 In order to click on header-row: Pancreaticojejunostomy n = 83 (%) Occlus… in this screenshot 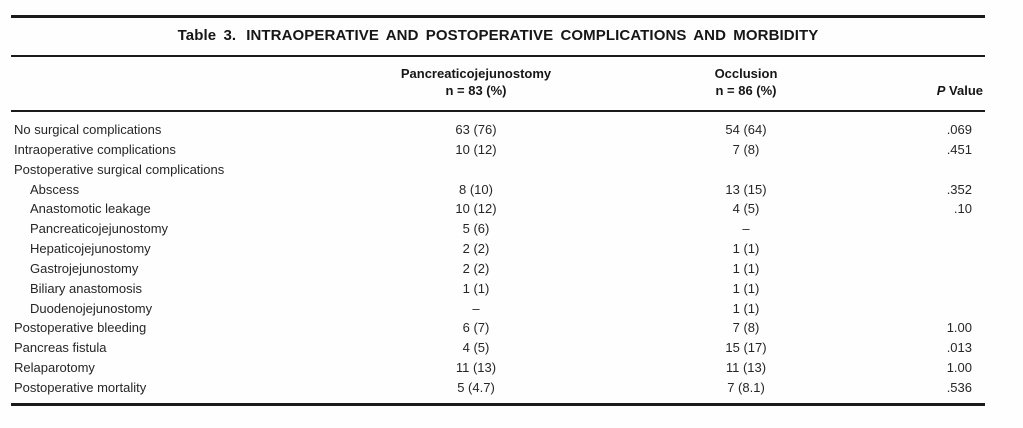, I will do `click(498, 84)`.